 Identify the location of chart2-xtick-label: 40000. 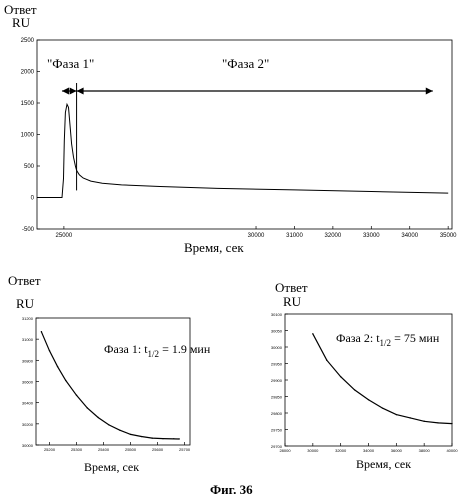
(452, 450).